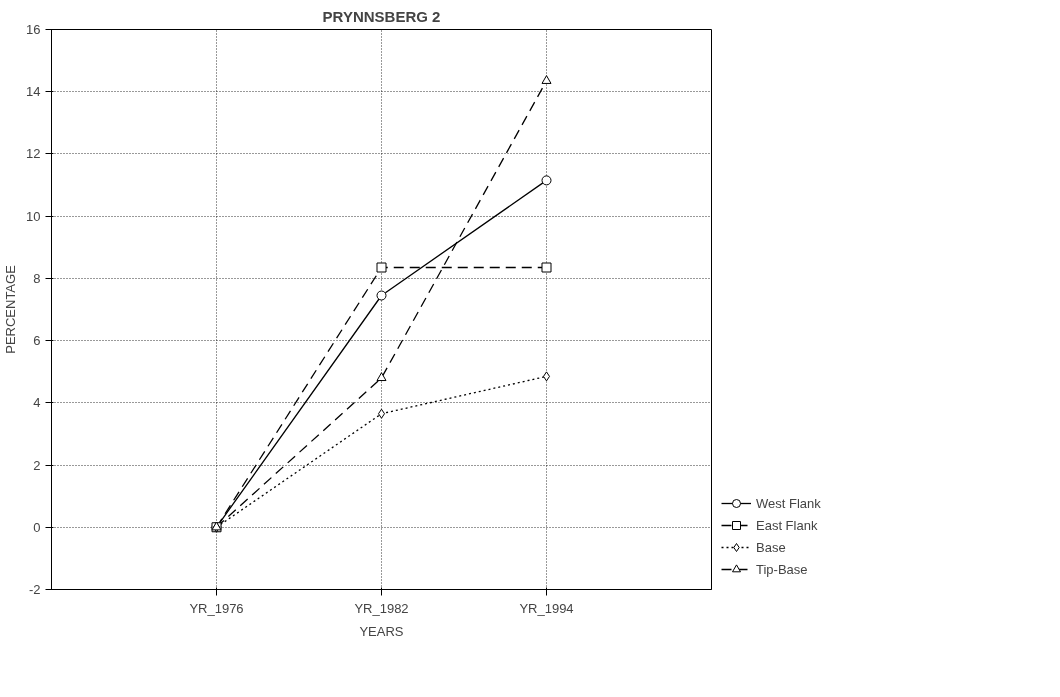 The height and width of the screenshot is (697, 1060). Describe the element at coordinates (33, 29) in the screenshot. I see `y-tick-label: 16` at that location.